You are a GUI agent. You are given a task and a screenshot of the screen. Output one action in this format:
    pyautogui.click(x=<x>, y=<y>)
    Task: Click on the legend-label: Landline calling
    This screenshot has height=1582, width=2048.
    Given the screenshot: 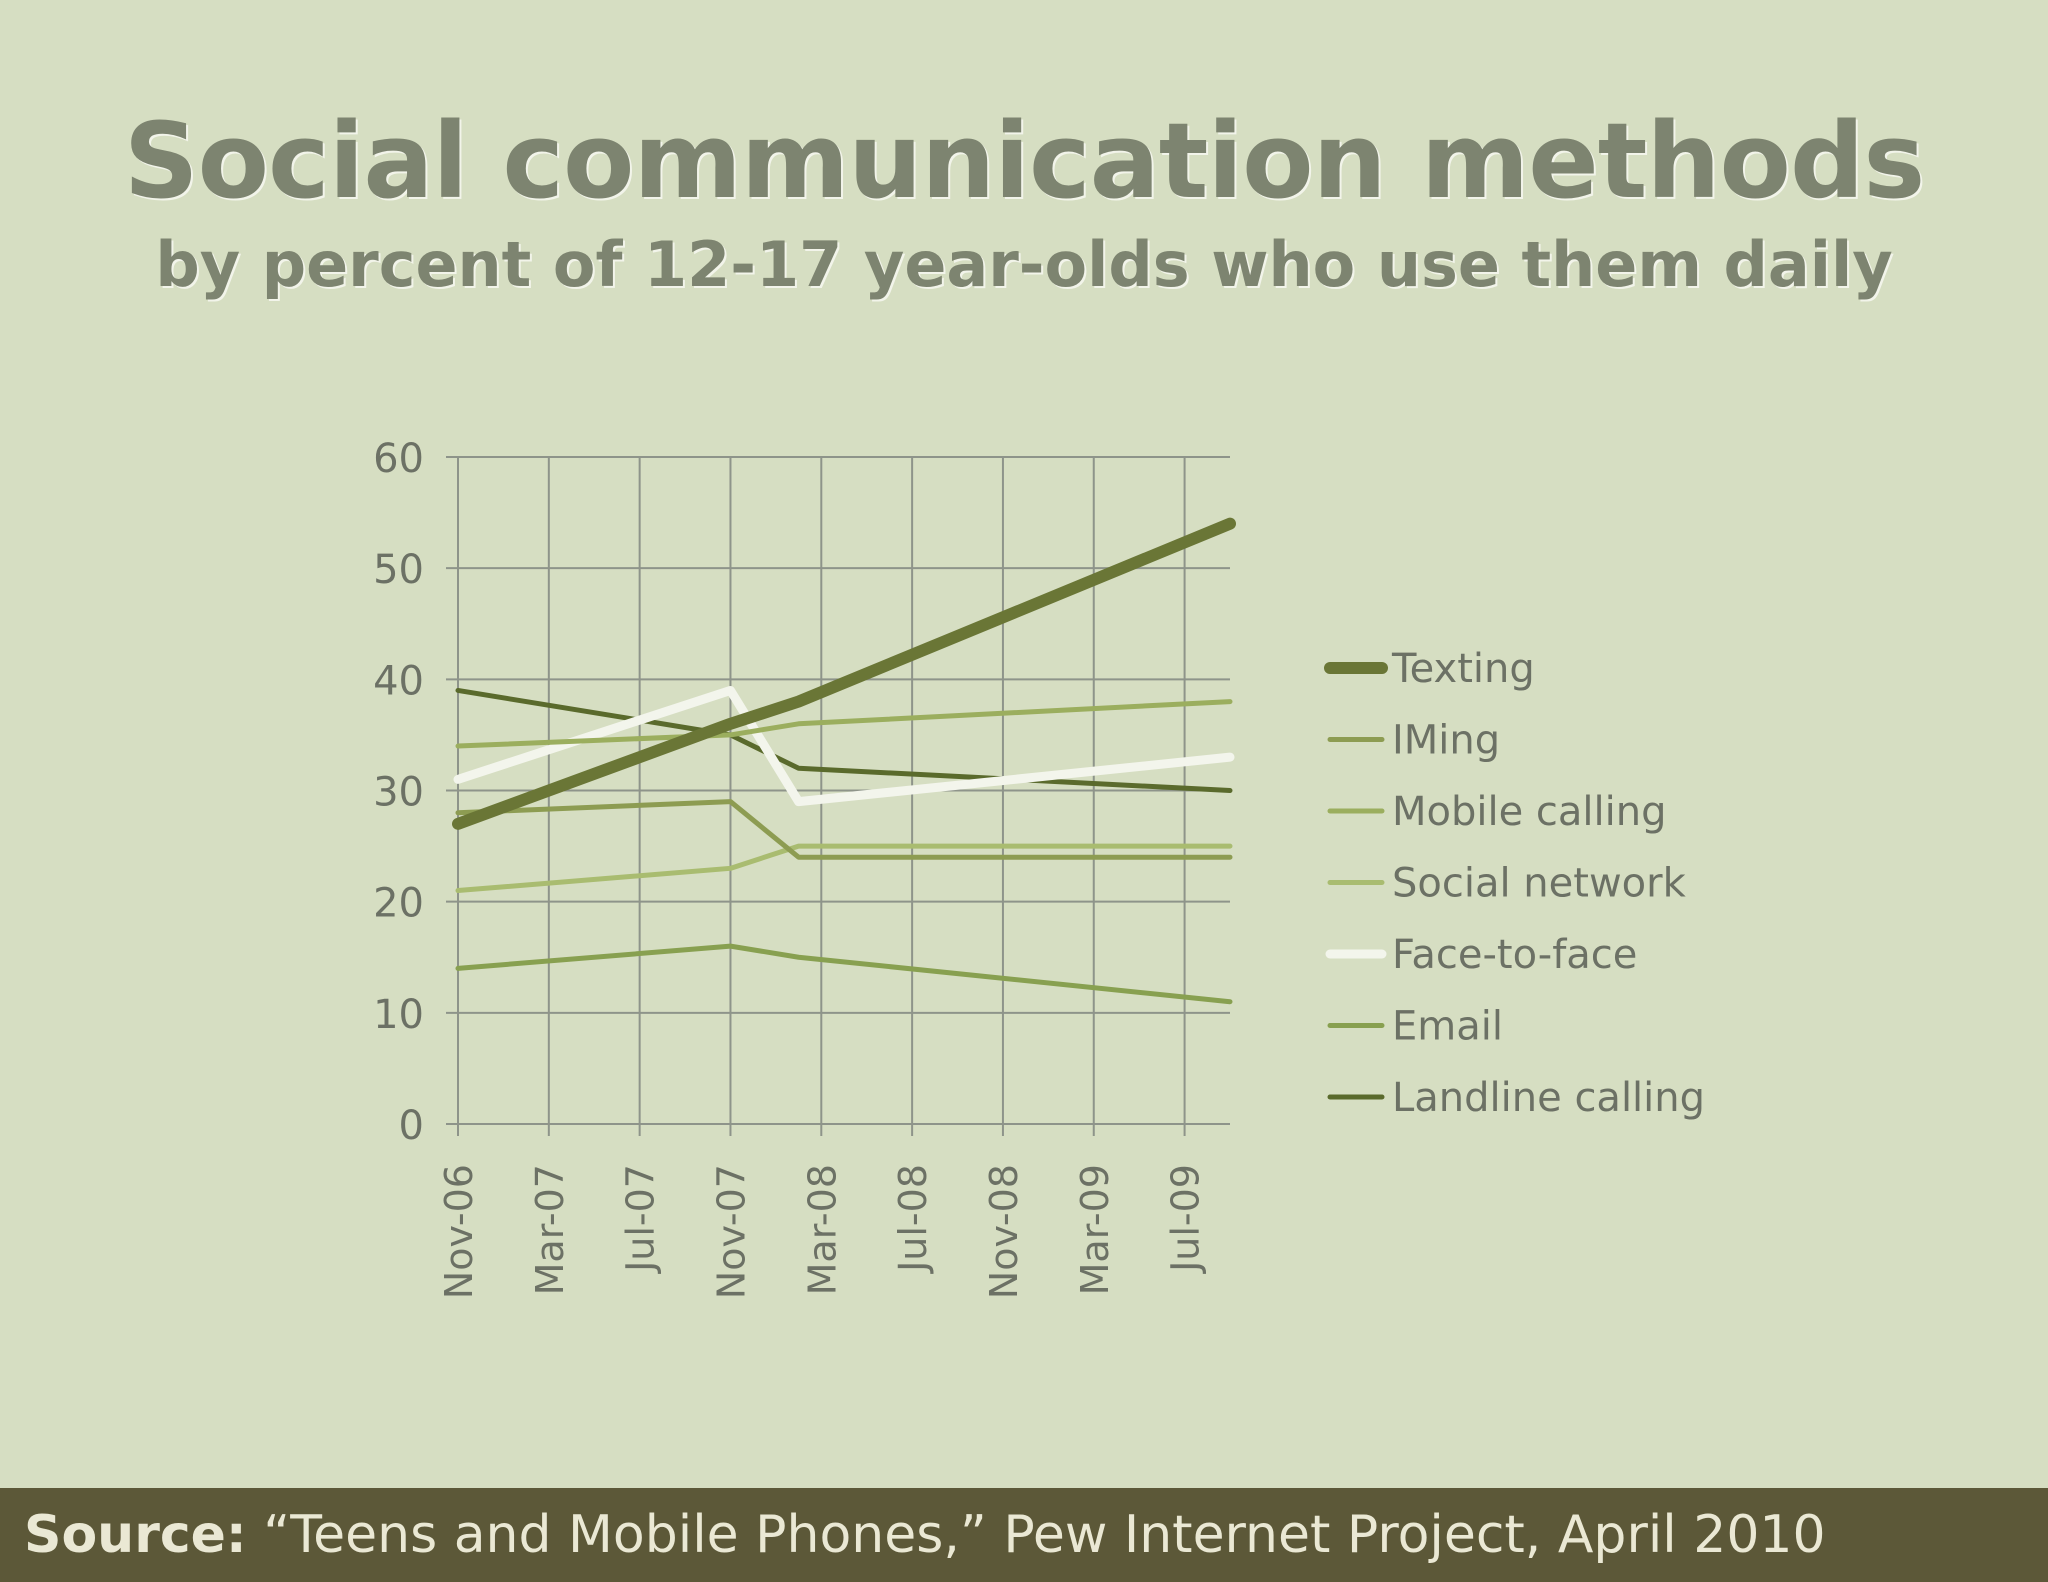 What is the action you would take?
    pyautogui.click(x=1548, y=1098)
    